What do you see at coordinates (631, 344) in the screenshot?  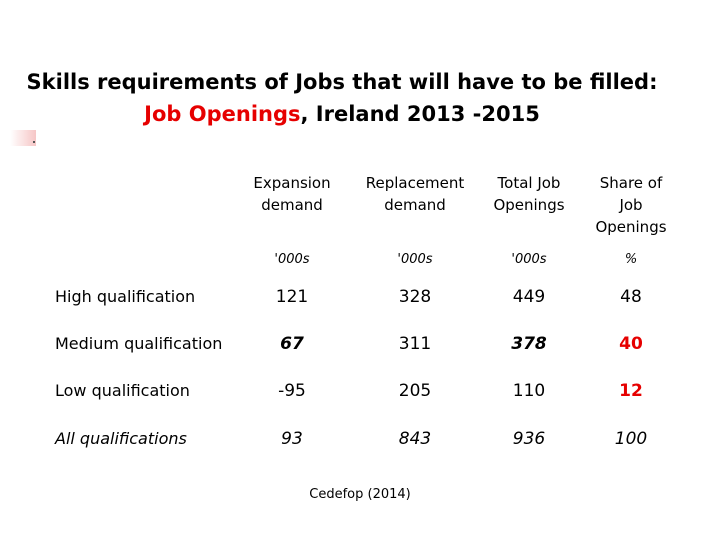 I see `table-cell-highlight: 40` at bounding box center [631, 344].